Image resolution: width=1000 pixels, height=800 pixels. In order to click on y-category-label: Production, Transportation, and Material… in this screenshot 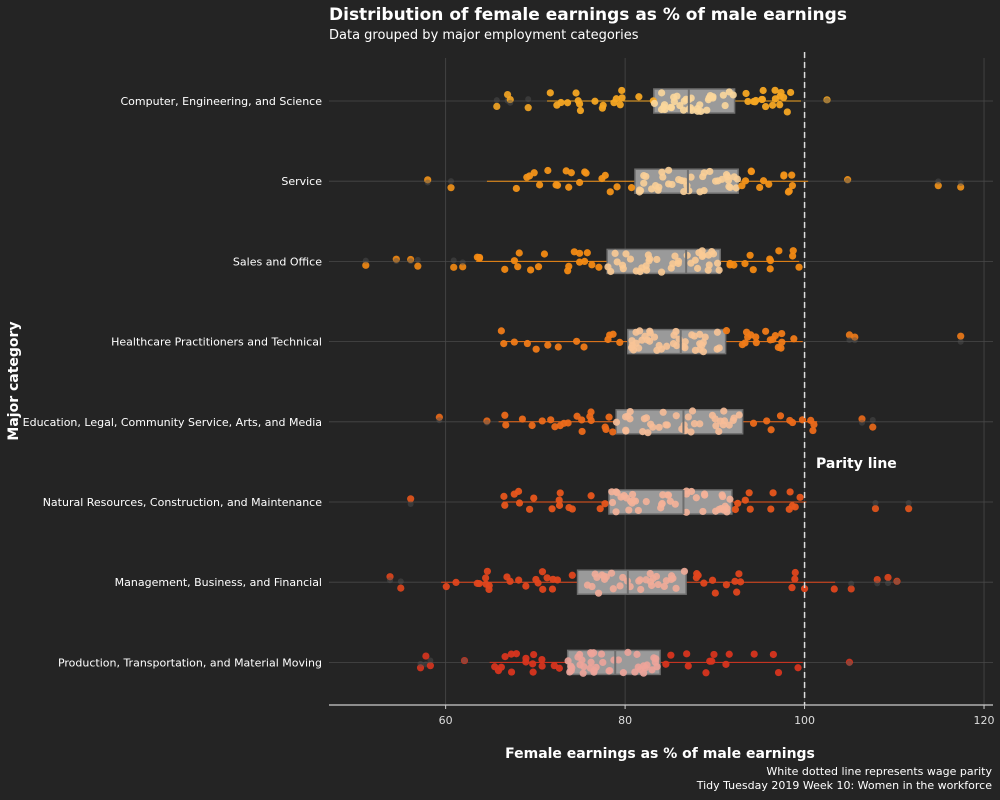, I will do `click(190, 662)`.